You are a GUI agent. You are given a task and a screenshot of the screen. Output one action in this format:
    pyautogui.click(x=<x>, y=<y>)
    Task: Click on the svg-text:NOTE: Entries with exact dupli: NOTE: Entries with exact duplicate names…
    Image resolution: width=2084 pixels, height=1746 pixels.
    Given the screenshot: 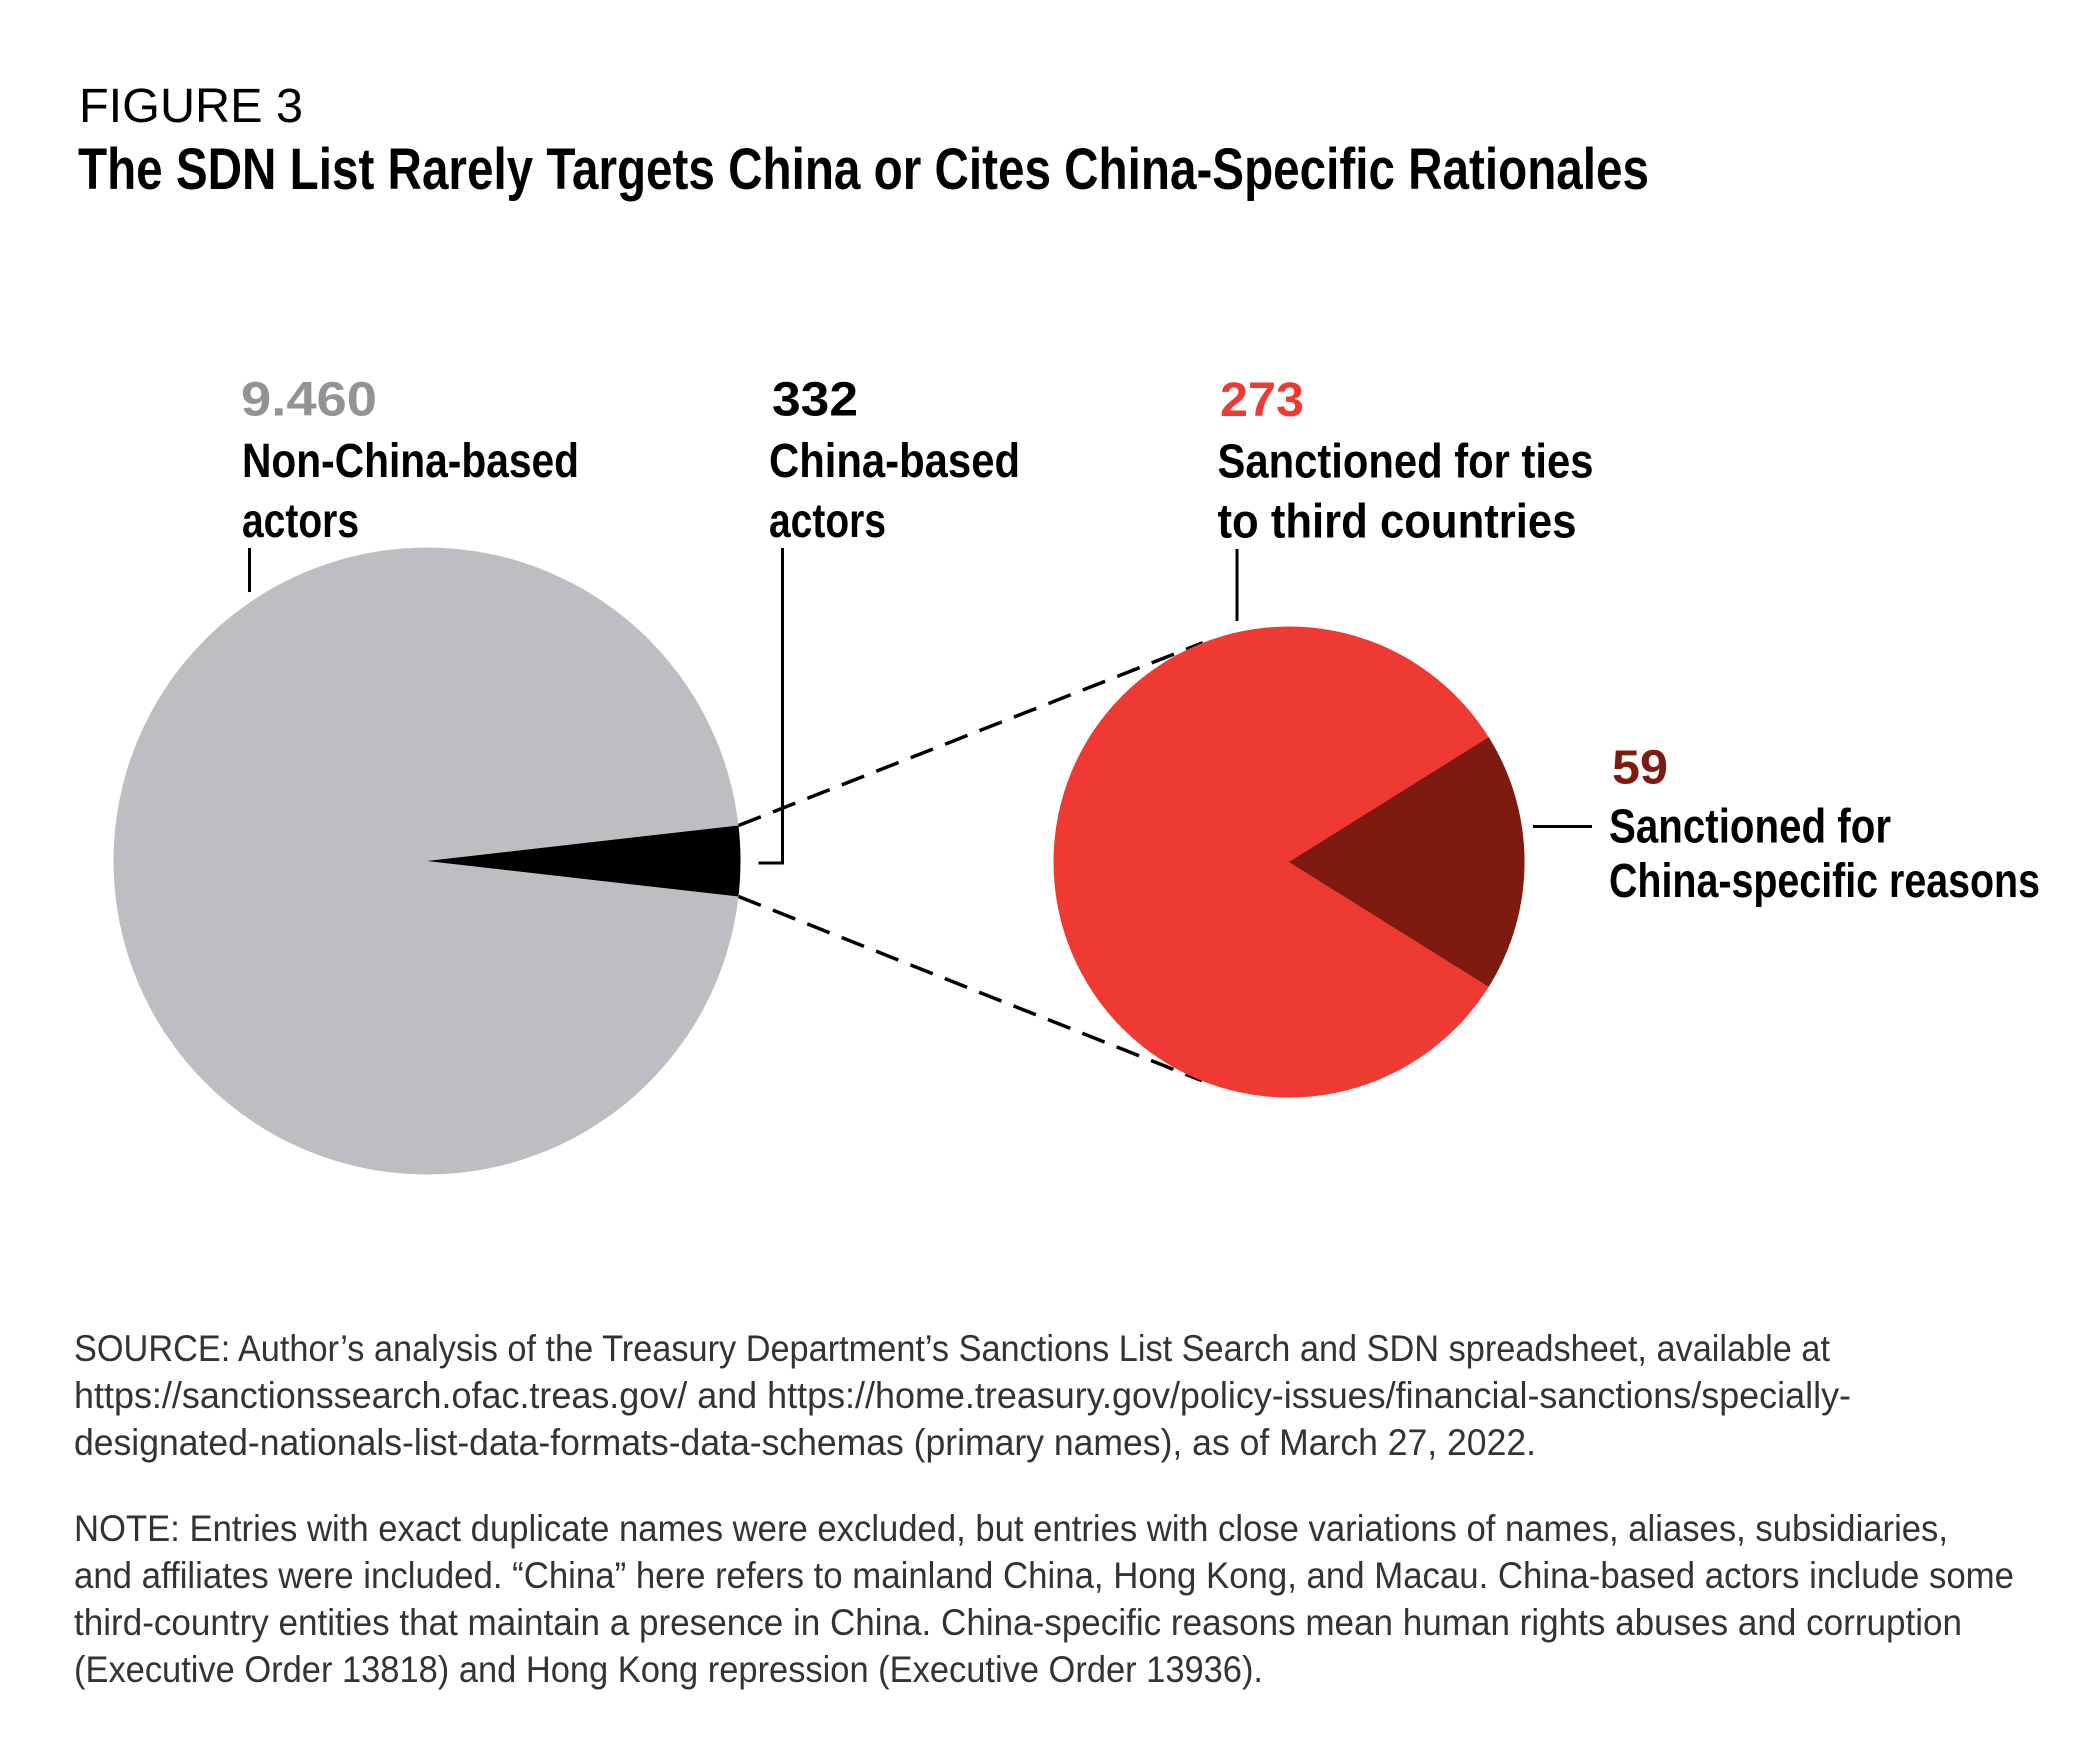 What is the action you would take?
    pyautogui.click(x=1011, y=1528)
    